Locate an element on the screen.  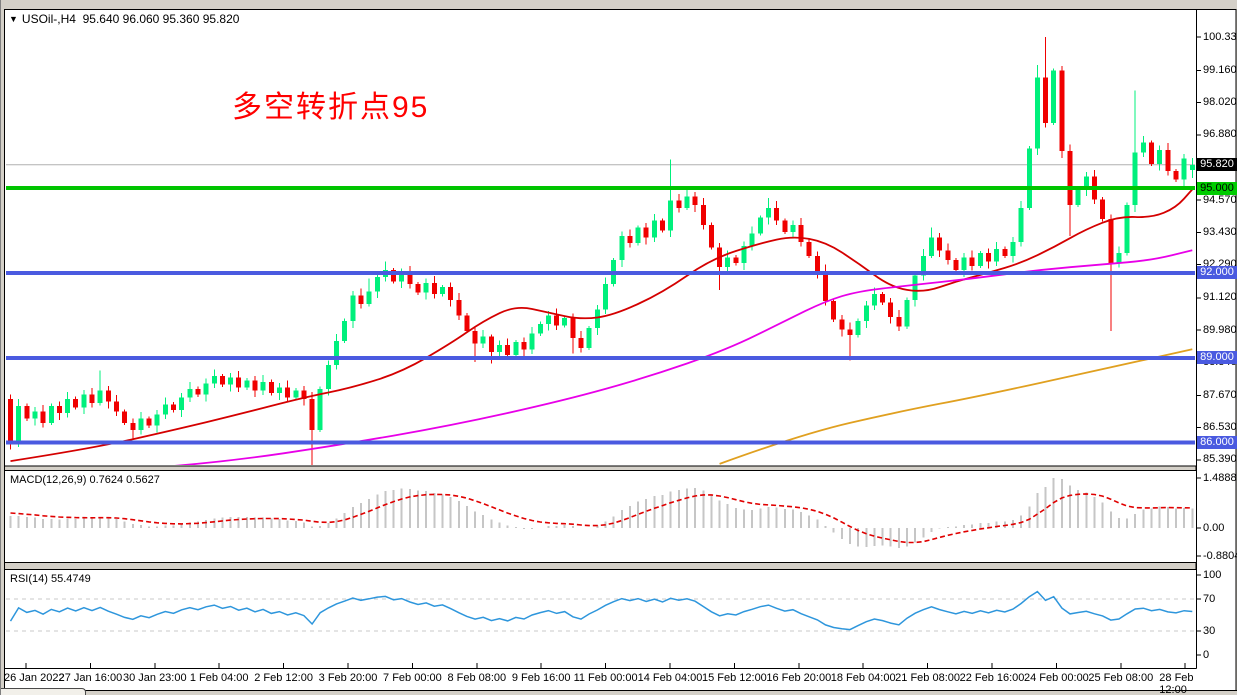
price-tick-label: 86.530 is located at coordinates (1220, 427).